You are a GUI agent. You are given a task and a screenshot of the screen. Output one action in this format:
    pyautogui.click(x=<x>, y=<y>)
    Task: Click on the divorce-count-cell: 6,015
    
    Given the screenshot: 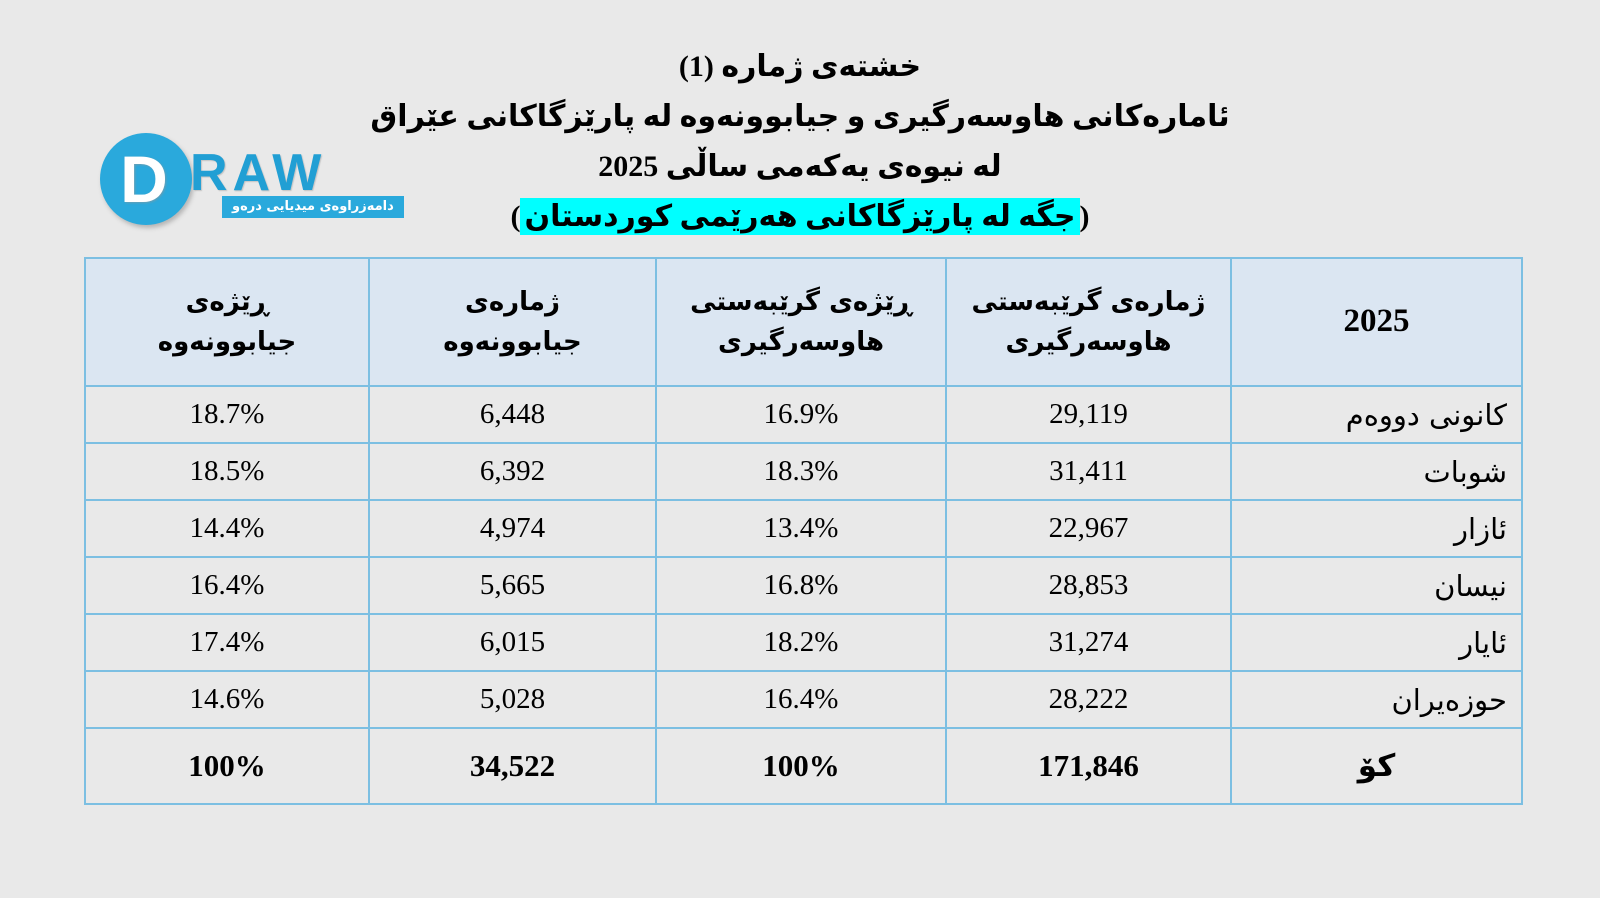 What is the action you would take?
    pyautogui.click(x=512, y=642)
    